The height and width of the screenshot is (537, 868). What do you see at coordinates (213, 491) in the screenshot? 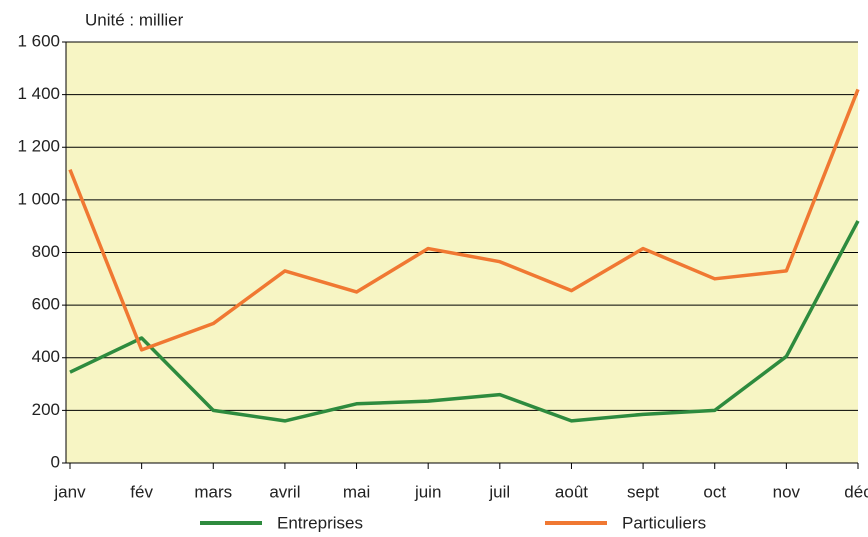
I see `x-tick-label: mars` at bounding box center [213, 491].